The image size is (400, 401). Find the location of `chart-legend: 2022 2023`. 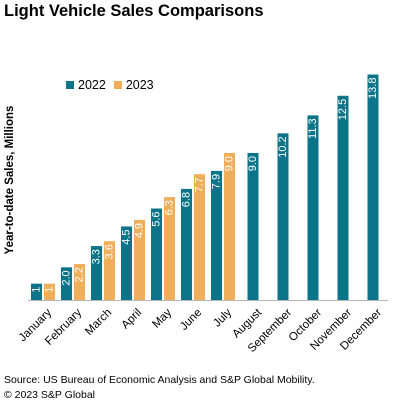

chart-legend: 2022 2023 is located at coordinates (114, 85).